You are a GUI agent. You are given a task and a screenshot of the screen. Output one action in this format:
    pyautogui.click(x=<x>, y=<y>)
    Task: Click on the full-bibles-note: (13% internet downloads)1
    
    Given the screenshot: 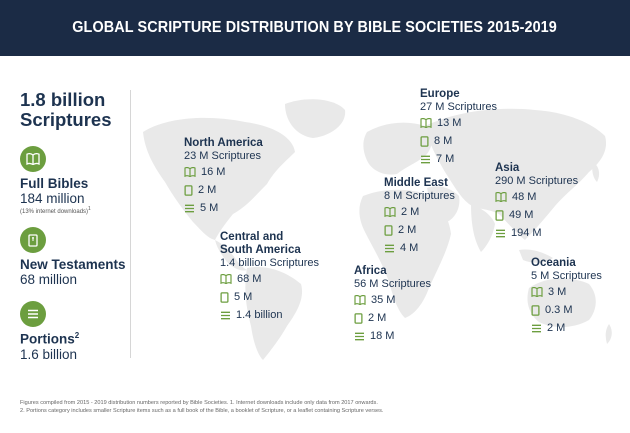 What is the action you would take?
    pyautogui.click(x=74, y=210)
    